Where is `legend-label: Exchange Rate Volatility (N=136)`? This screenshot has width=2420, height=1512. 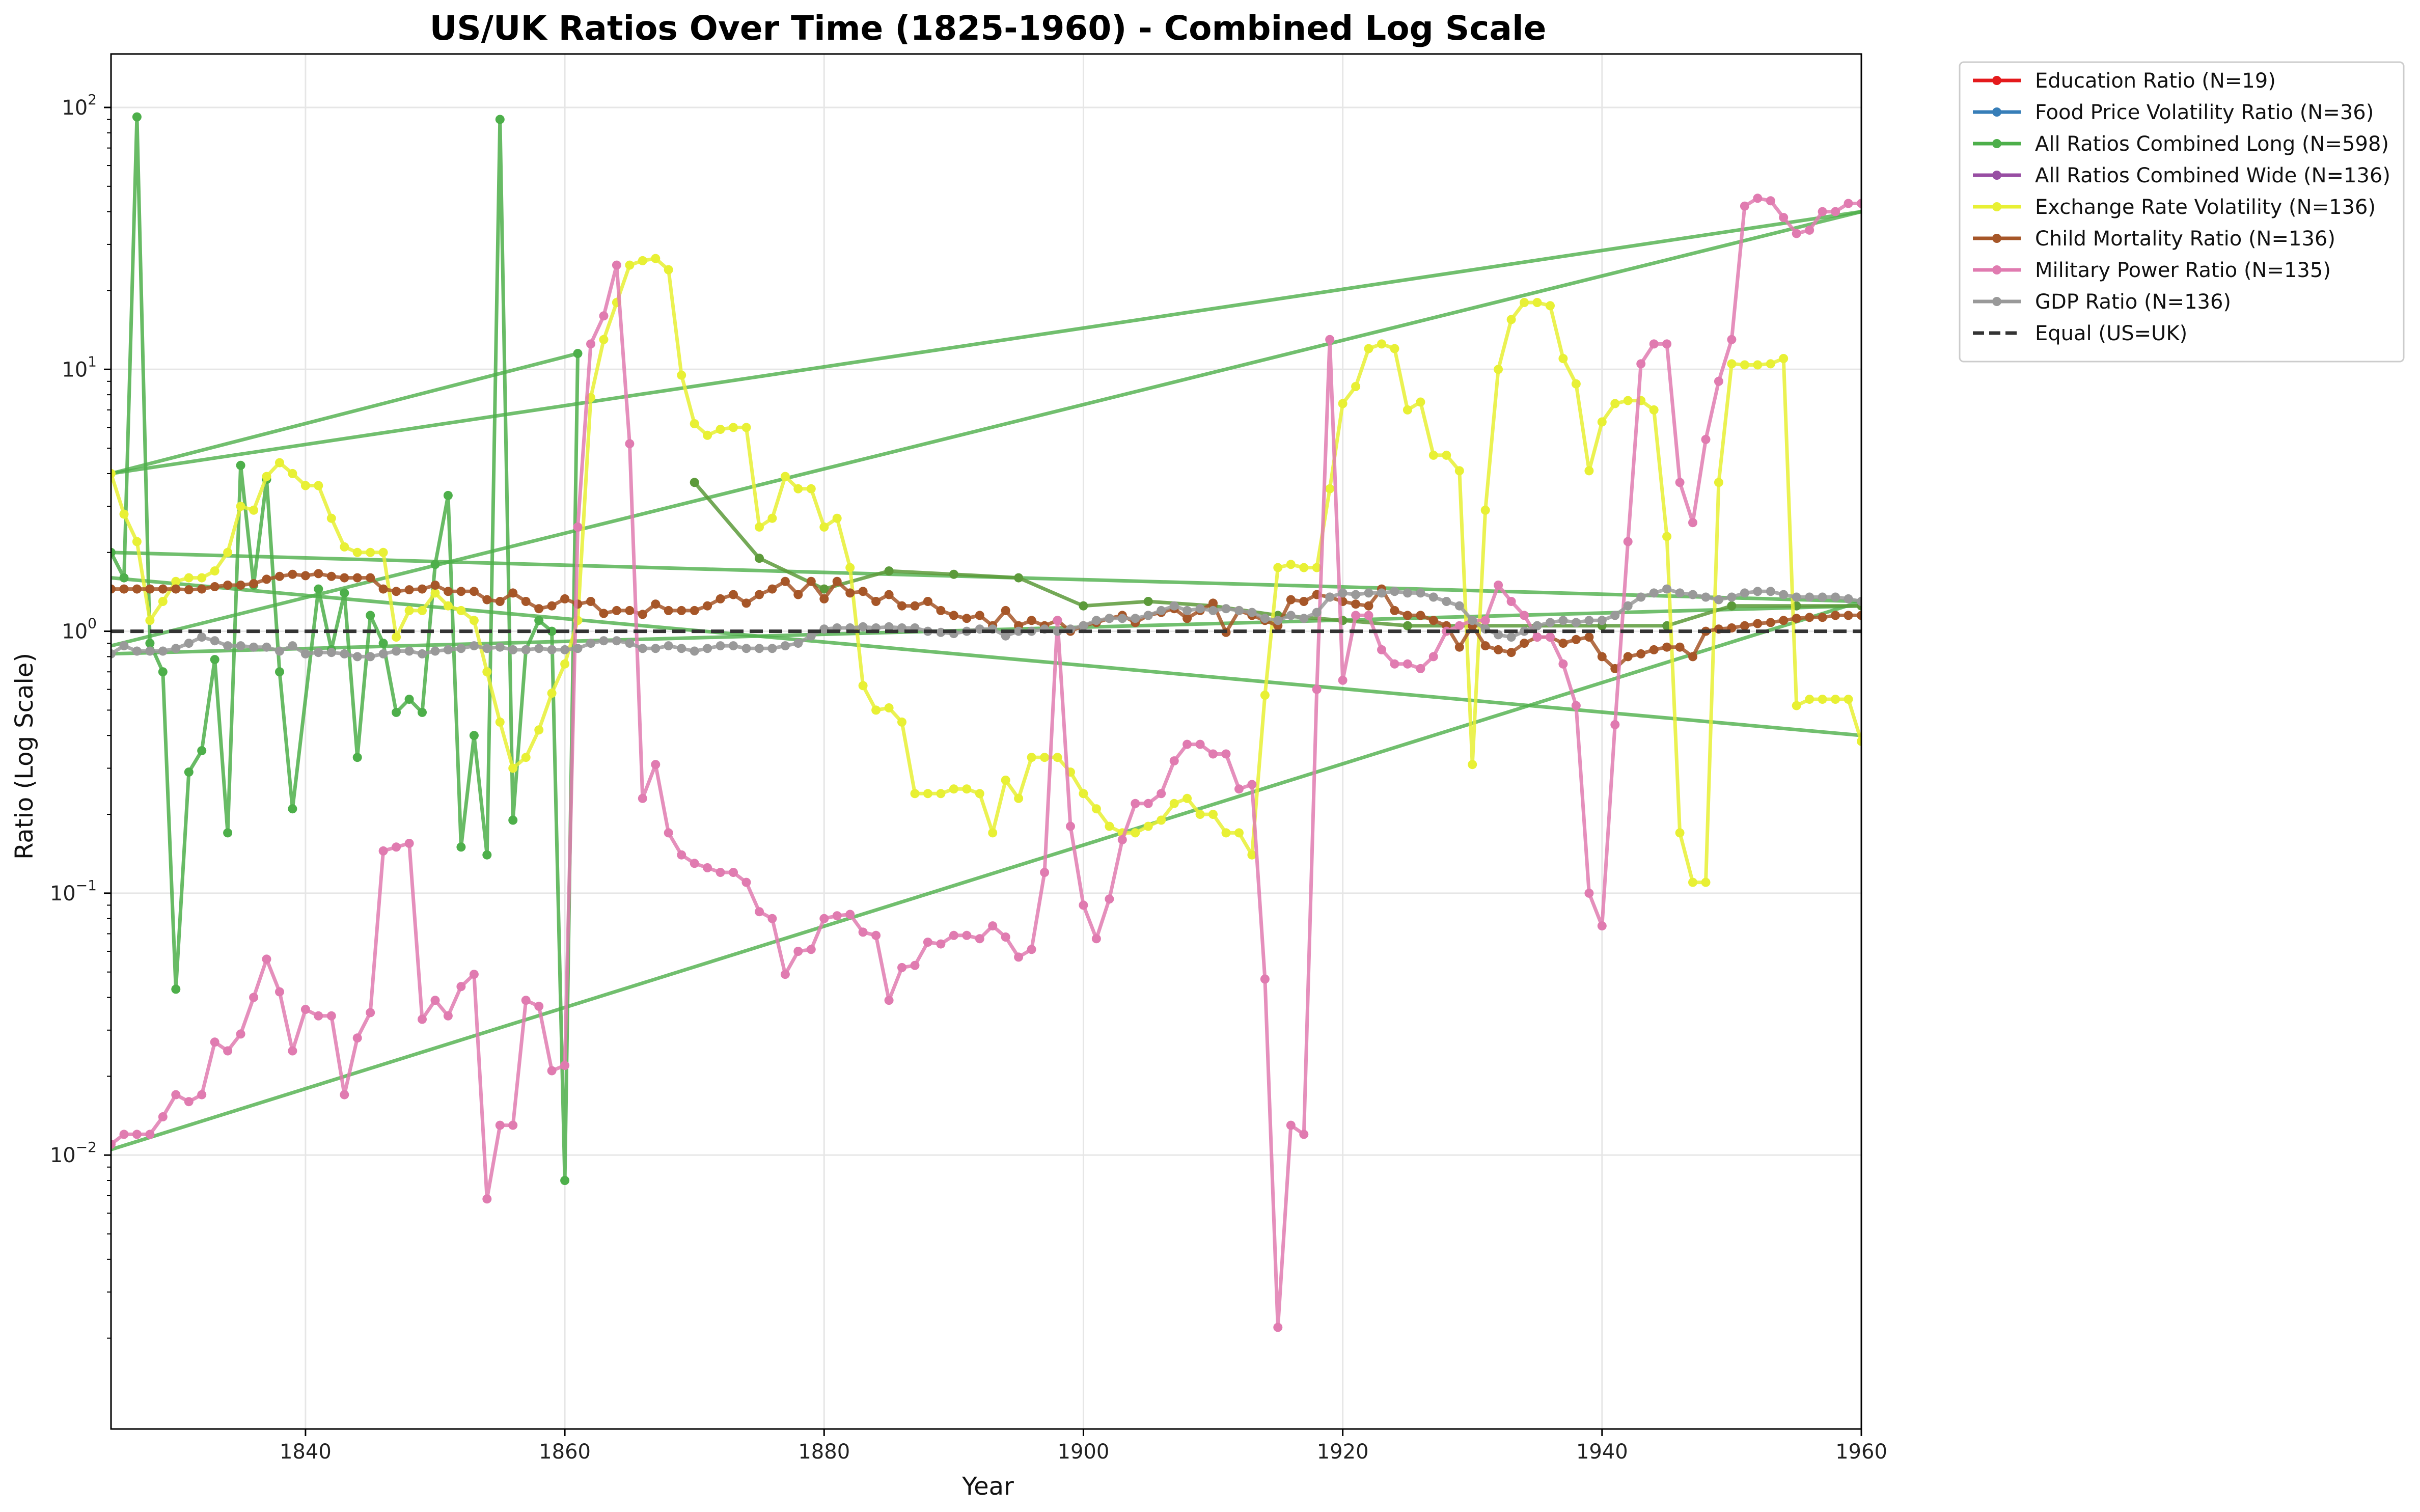
legend-label: Exchange Rate Volatility (N=136) is located at coordinates (2206, 207).